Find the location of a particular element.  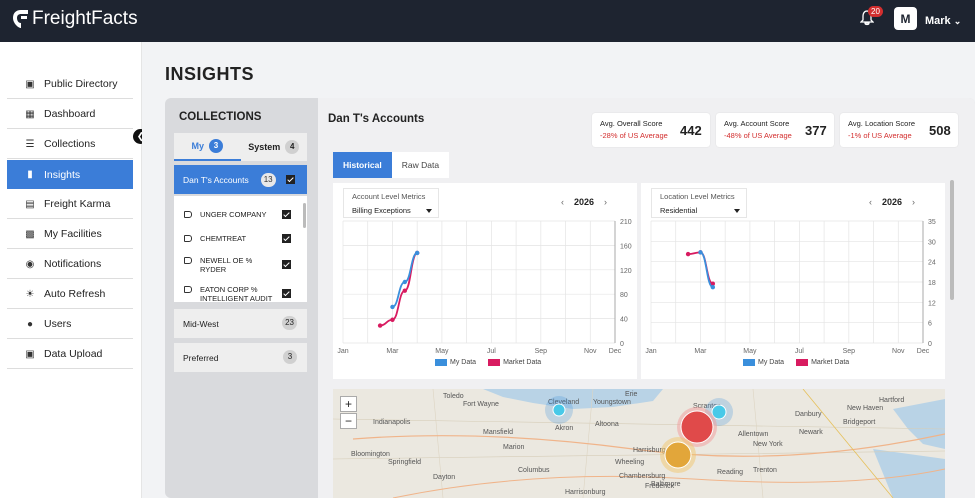

sidebar-item-public-directory: ▣ Public Directory is located at coordinates (70, 84).